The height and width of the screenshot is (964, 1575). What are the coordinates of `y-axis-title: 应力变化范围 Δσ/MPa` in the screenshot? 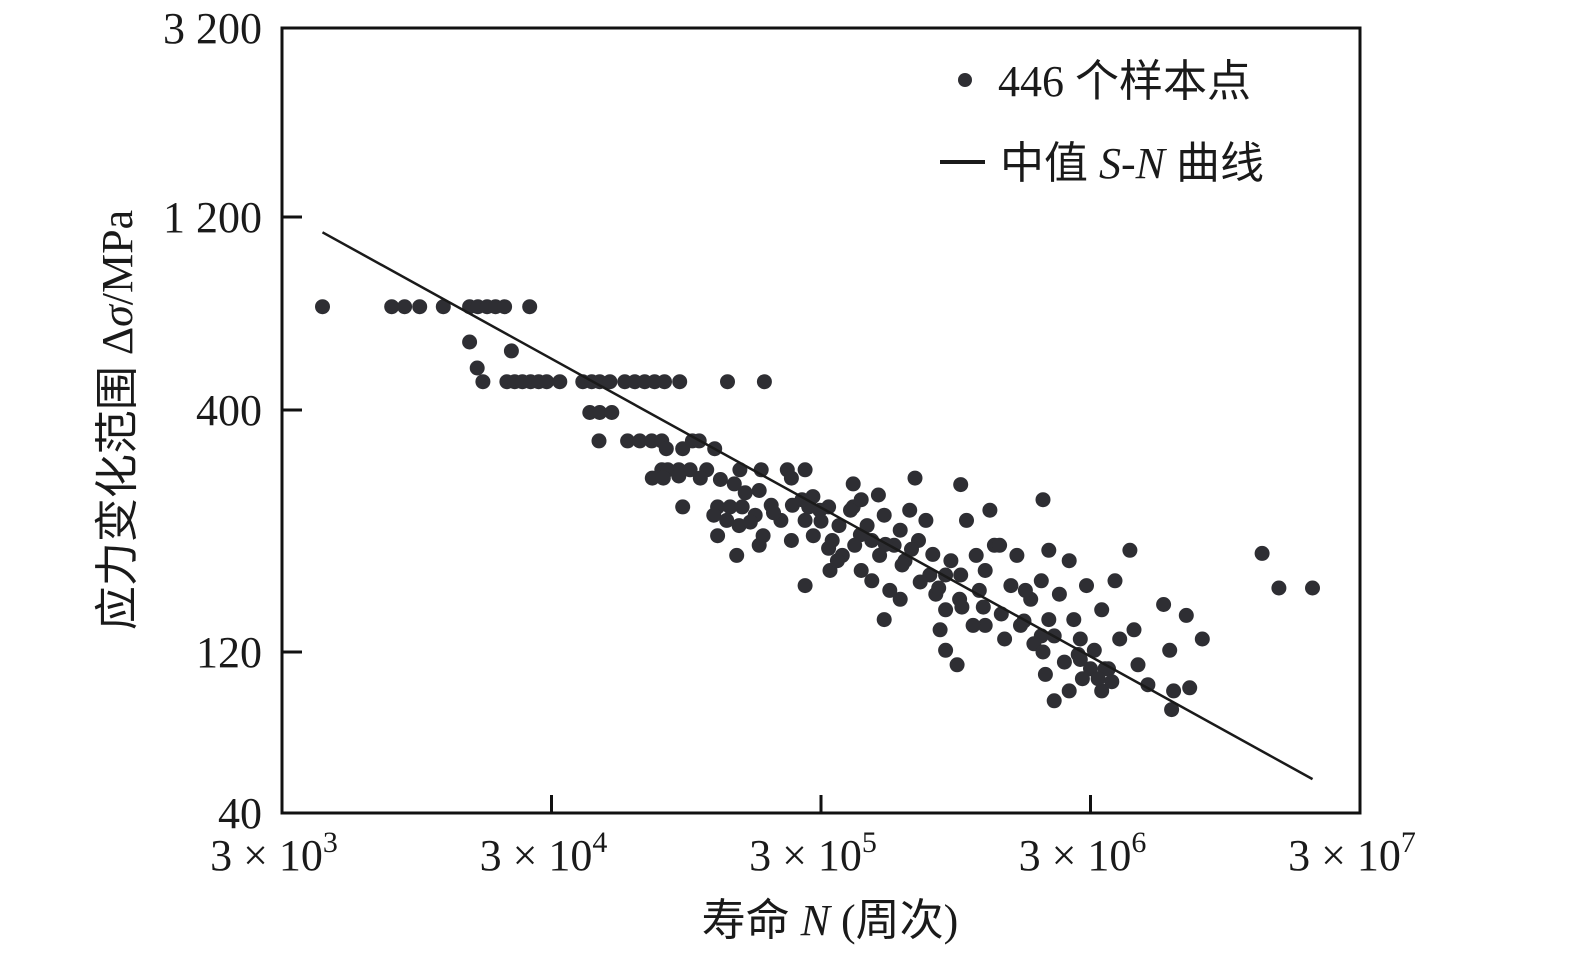 It's located at (117, 420).